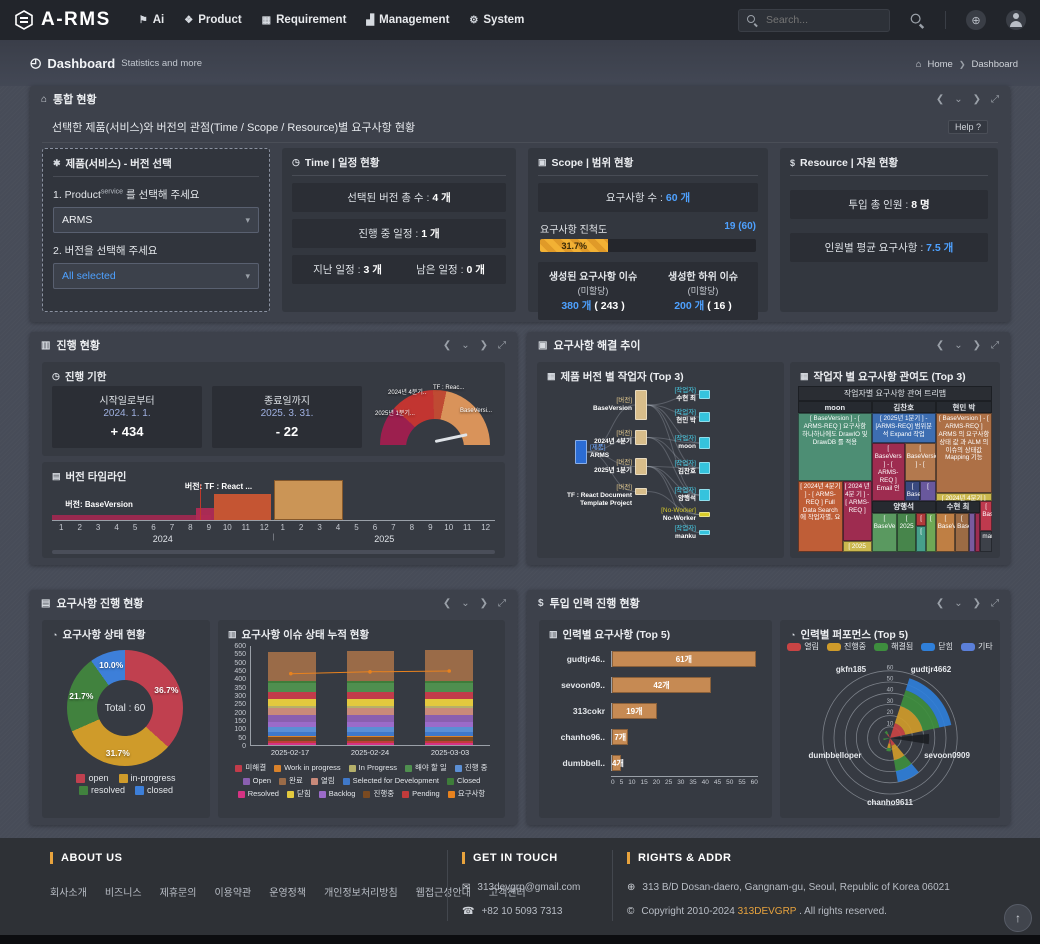  I want to click on network-node-v4, so click(641, 491).